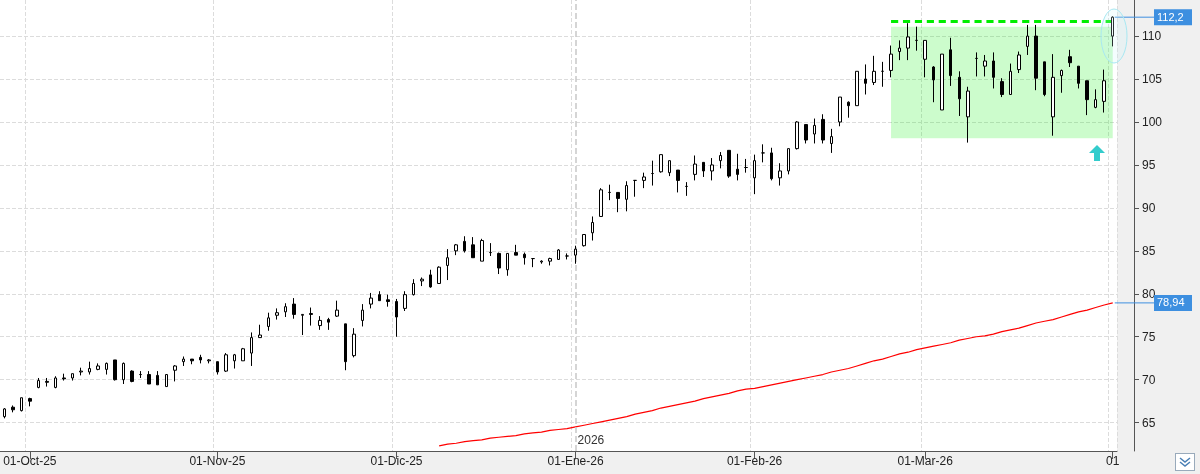 Image resolution: width=1200 pixels, height=474 pixels. I want to click on x-tick-label: 01-Feb-26, so click(754, 461).